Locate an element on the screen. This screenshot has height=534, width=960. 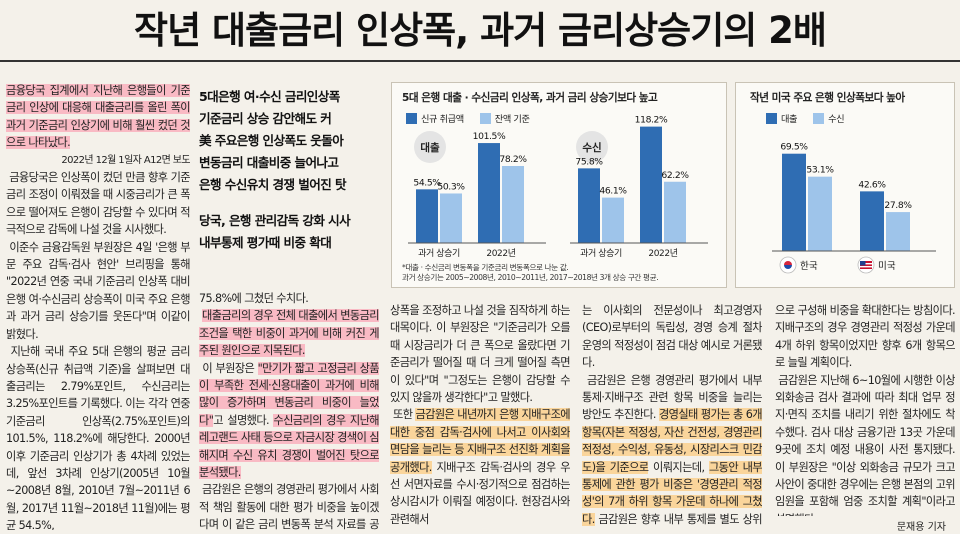
data-label: 62.2% is located at coordinates (675, 175).